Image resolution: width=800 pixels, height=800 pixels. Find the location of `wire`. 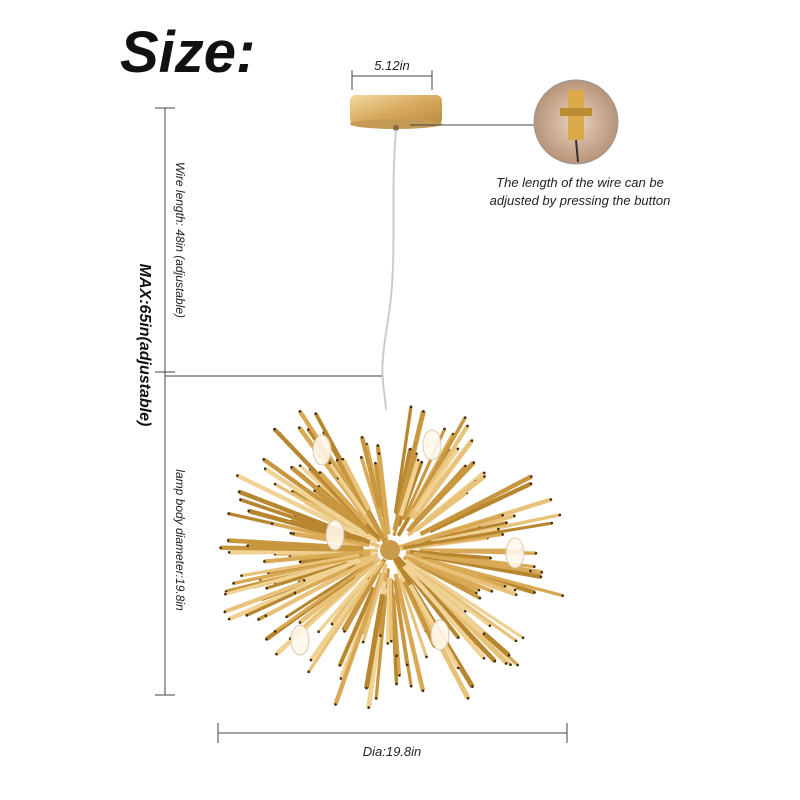

wire is located at coordinates (389, 270).